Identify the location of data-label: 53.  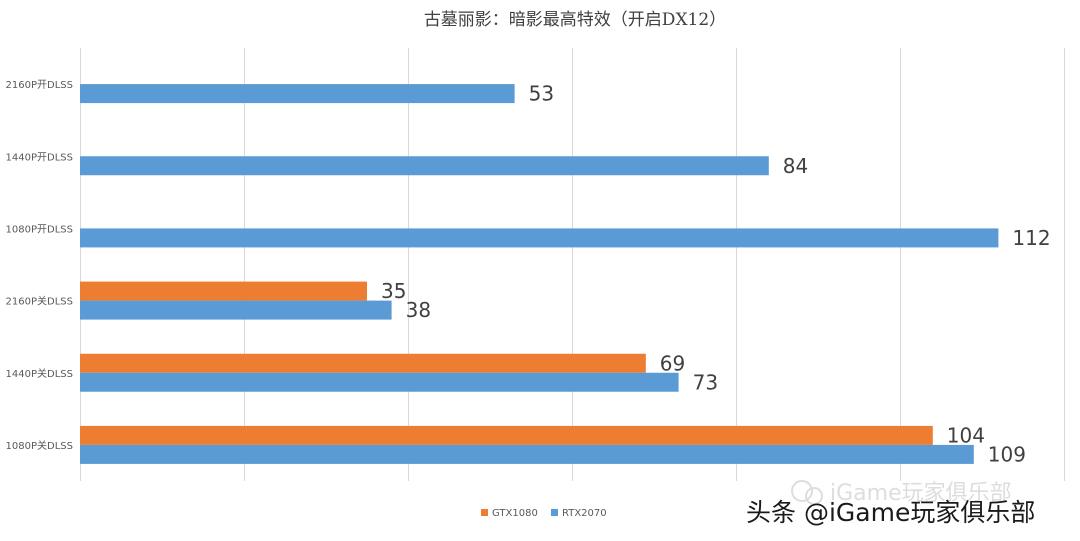
(541, 94).